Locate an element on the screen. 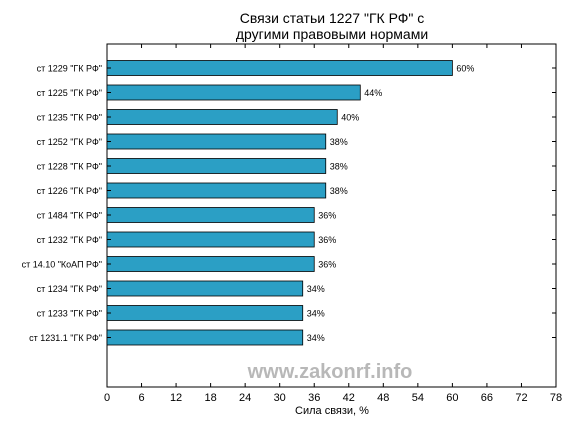 The image size is (576, 432). bar-value-label: 40% is located at coordinates (350, 118).